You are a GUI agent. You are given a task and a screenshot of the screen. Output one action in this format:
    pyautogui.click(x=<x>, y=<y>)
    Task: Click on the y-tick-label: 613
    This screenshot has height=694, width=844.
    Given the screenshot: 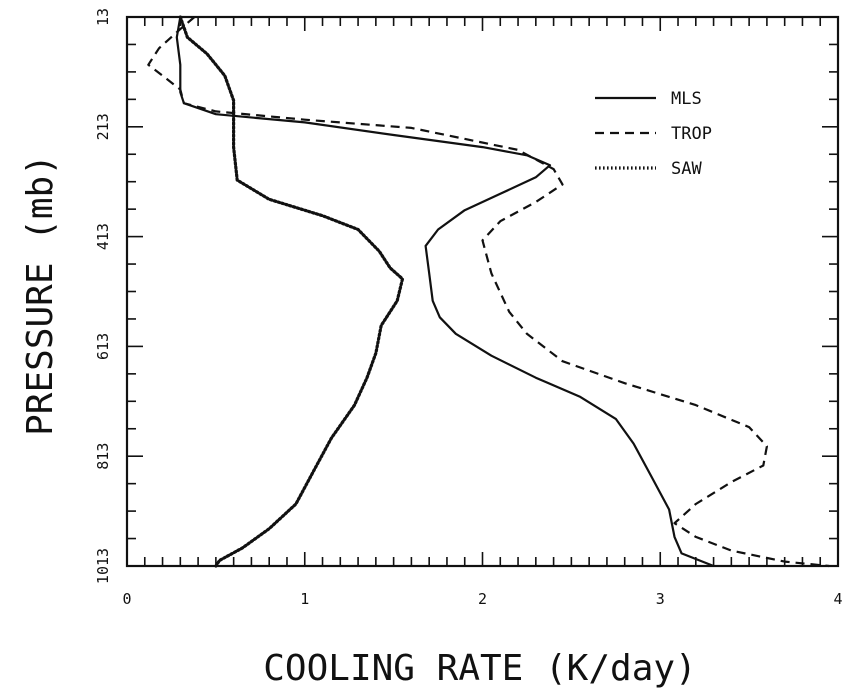 What is the action you would take?
    pyautogui.click(x=103, y=346)
    